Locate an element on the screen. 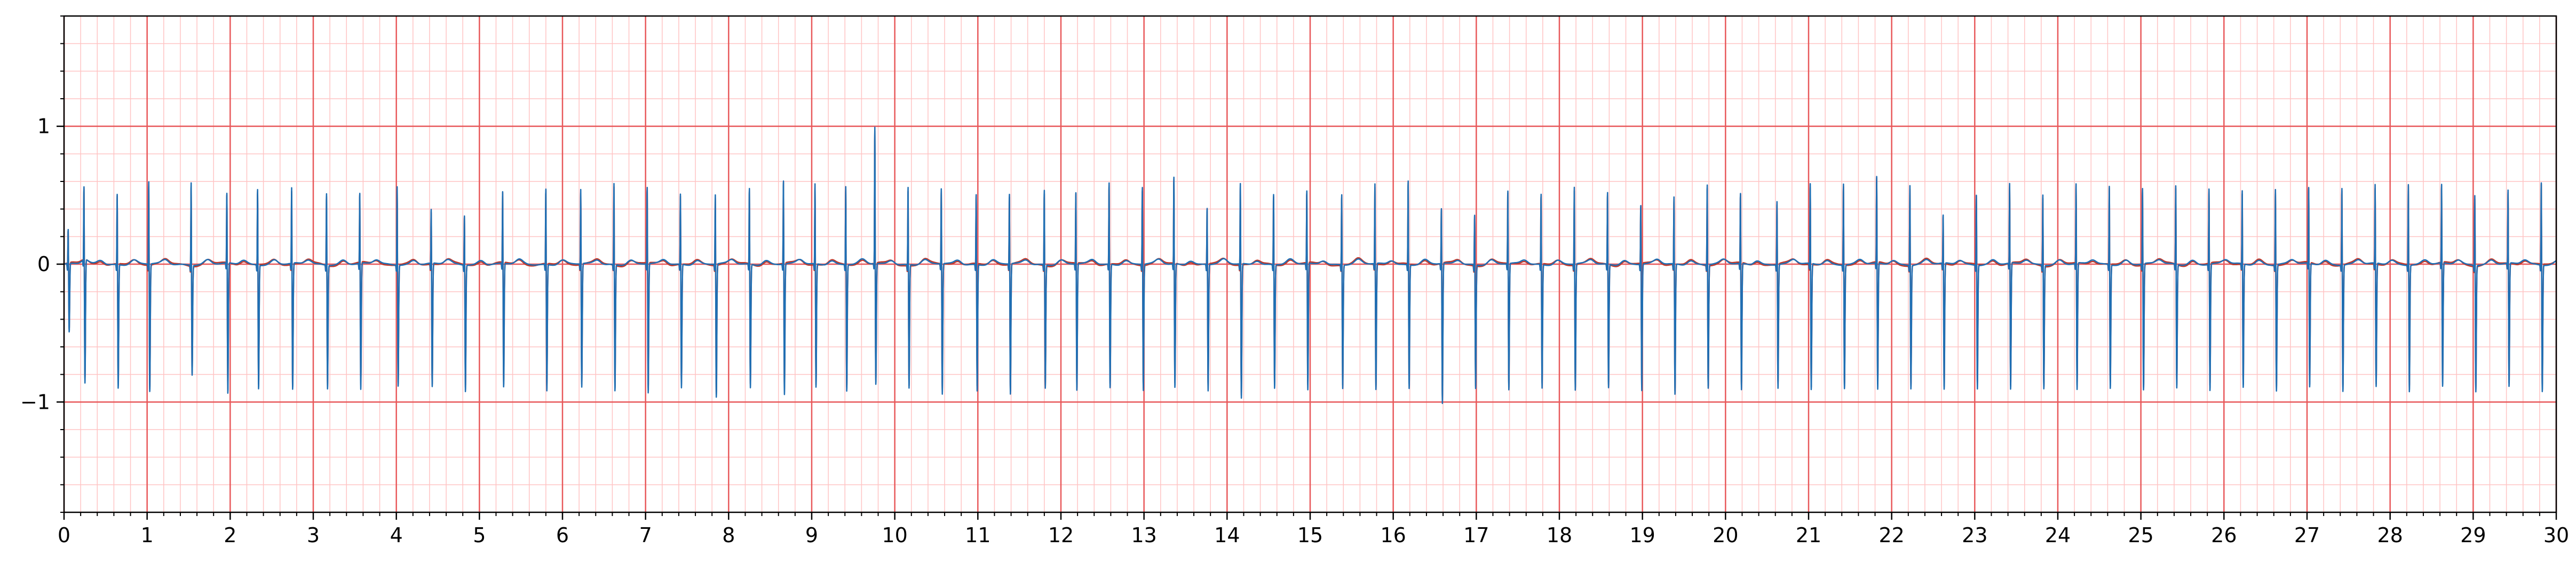 The image size is (2576, 563). x-tick-label: 26 is located at coordinates (2224, 535).